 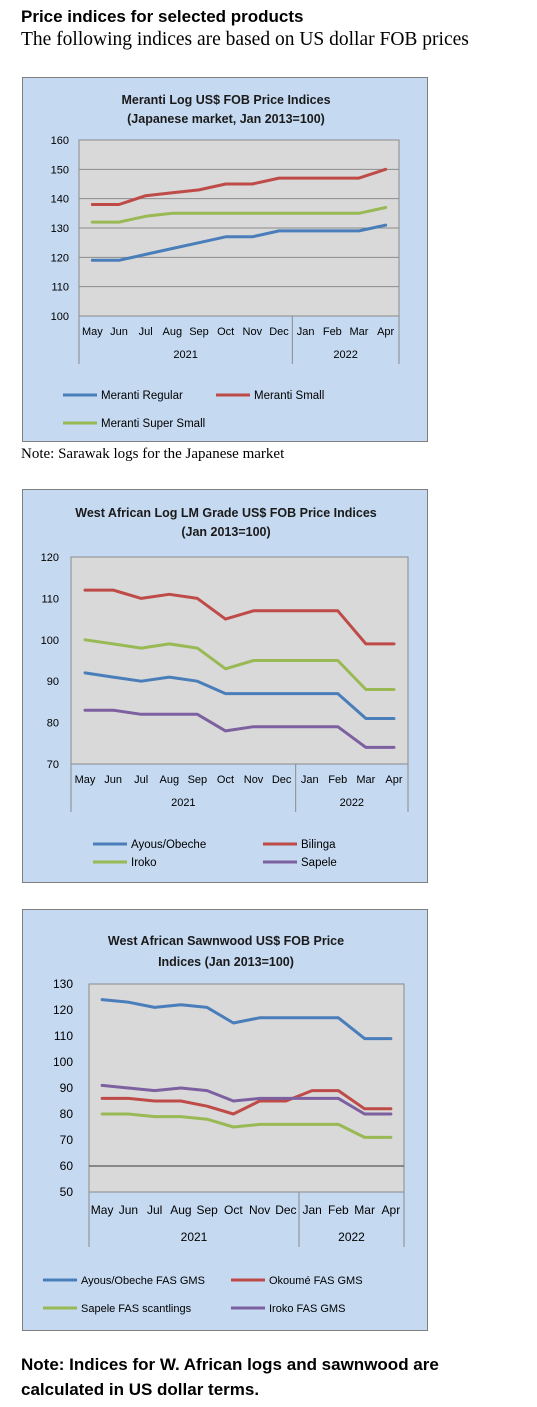 I want to click on chart-title-line: Indices (Jan 2013=100), so click(x=226, y=962).